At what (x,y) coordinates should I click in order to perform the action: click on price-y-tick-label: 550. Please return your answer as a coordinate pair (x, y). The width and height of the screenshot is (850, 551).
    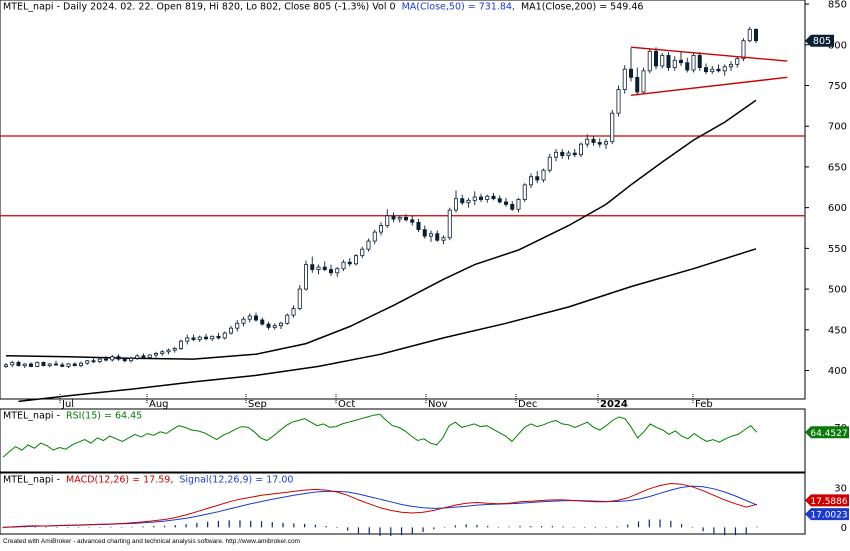
    Looking at the image, I should click on (837, 249).